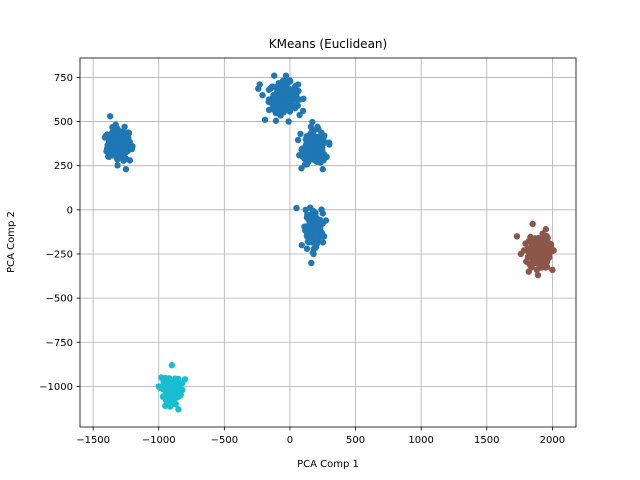  I want to click on x-tick-label: 0, so click(290, 440).